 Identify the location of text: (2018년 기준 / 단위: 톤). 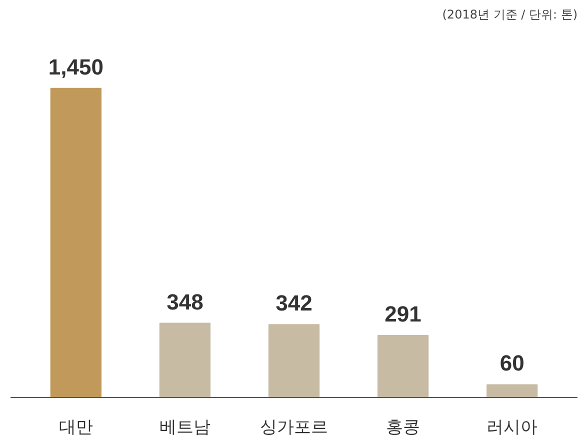
(510, 15).